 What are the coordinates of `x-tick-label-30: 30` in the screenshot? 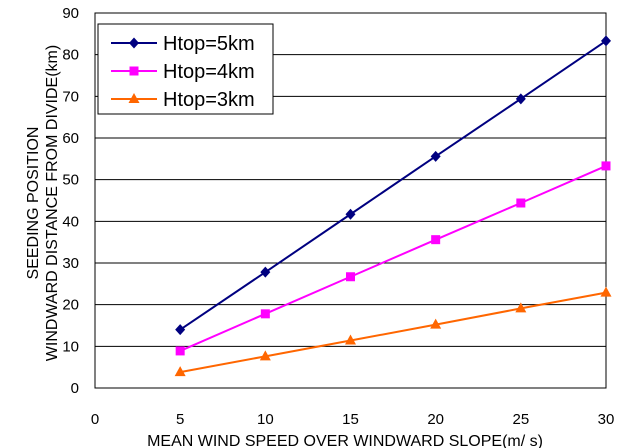 It's located at (606, 419).